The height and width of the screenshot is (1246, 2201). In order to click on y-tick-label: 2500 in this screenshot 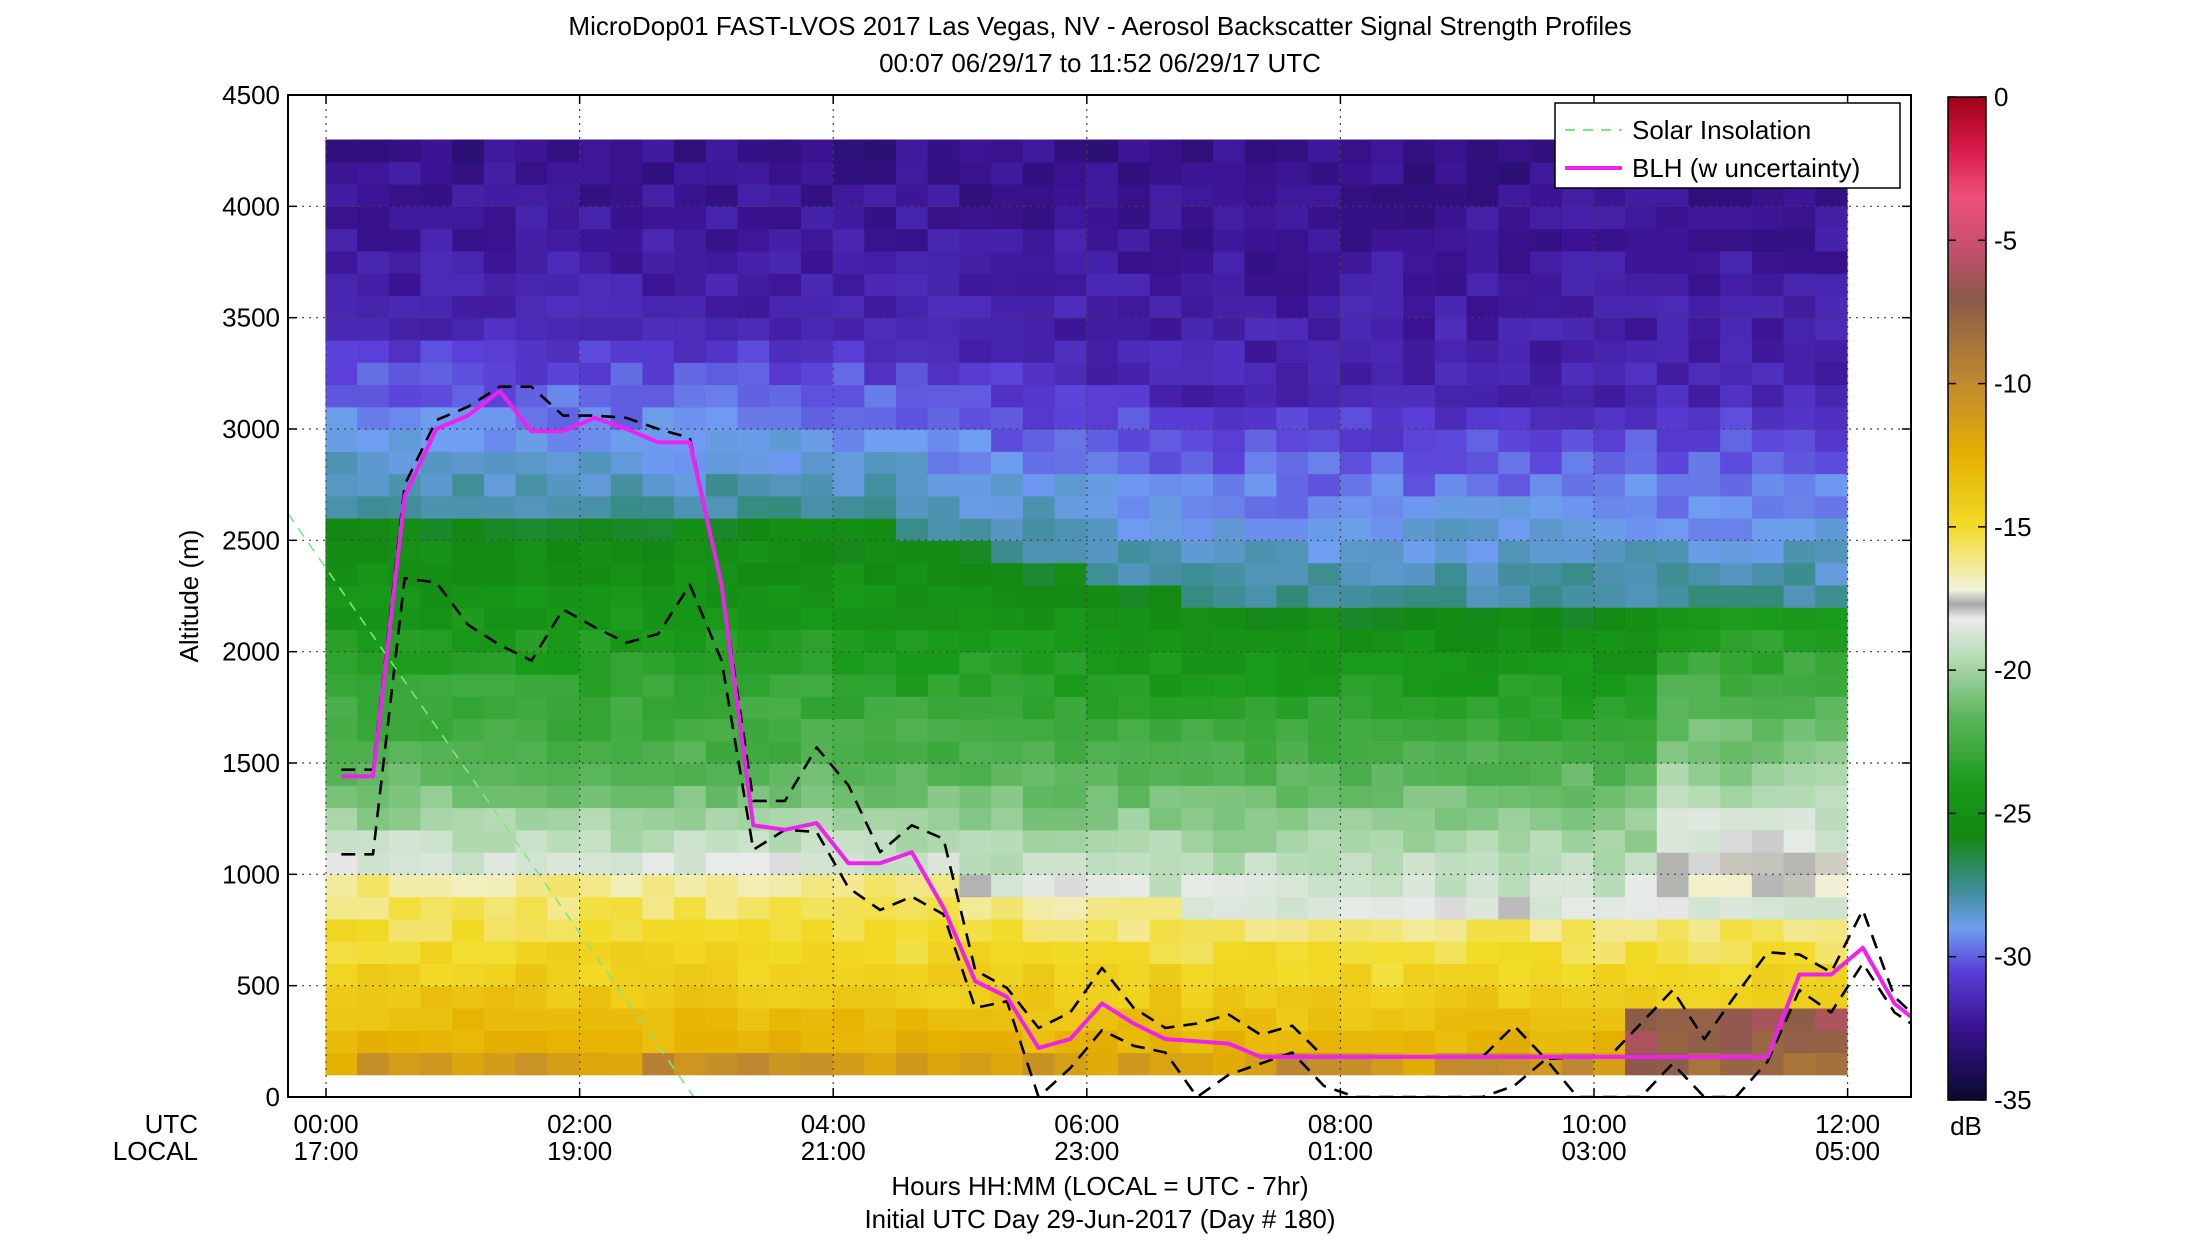, I will do `click(251, 540)`.